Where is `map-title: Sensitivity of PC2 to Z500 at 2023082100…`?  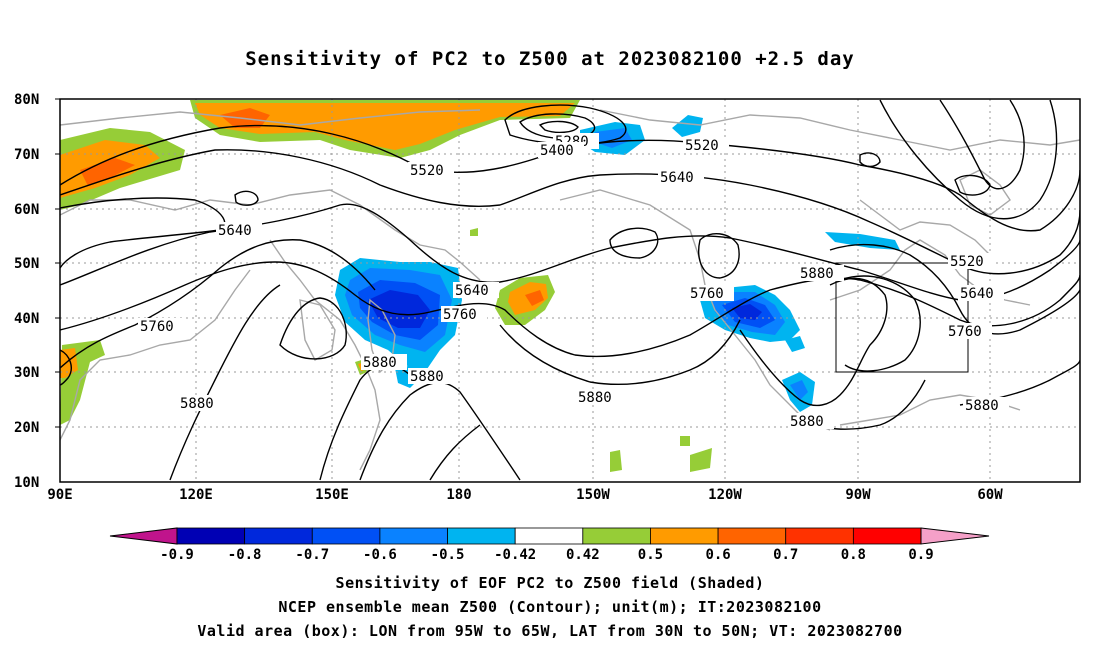
map-title: Sensitivity of PC2 to Z500 at 2023082100… is located at coordinates (550, 59).